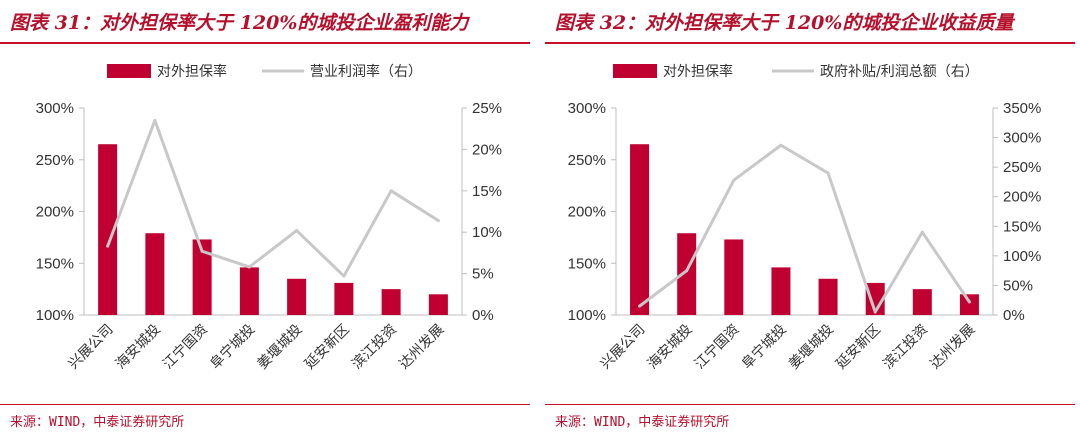 The height and width of the screenshot is (433, 1080). I want to click on chart-title: 图表 32：对外担保率大于 120%的城投企业收益质量, so click(784, 23).